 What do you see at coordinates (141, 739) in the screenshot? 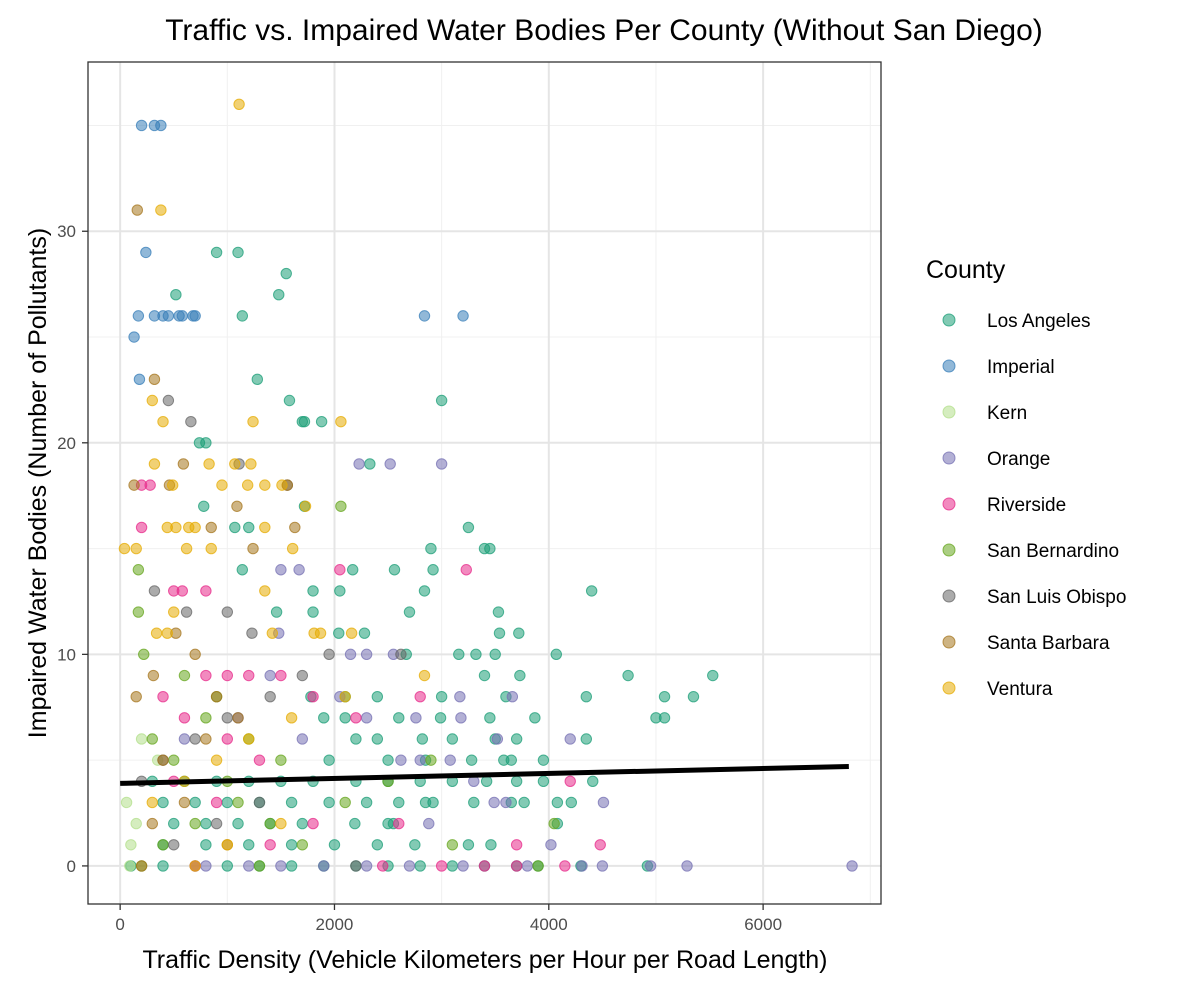
I see `point-kern` at bounding box center [141, 739].